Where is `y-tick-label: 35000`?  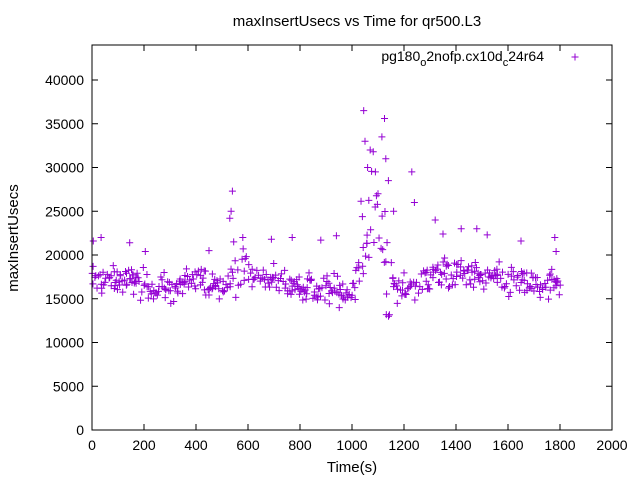 y-tick-label: 35000 is located at coordinates (64, 124).